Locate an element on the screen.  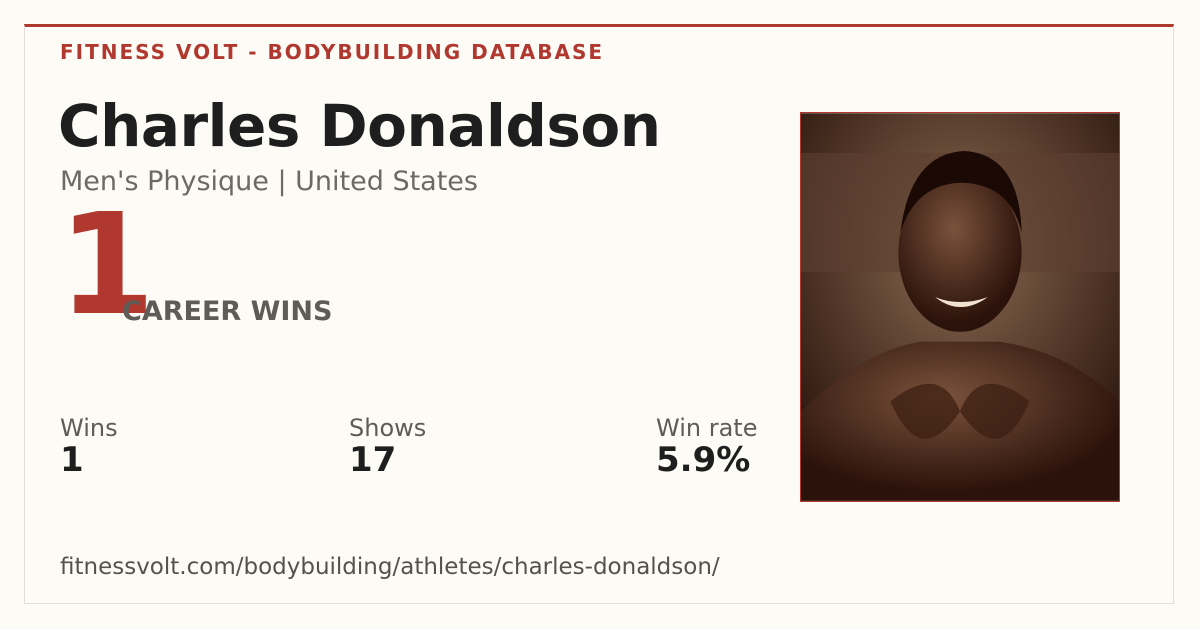
stat-value: 1 is located at coordinates (72, 460).